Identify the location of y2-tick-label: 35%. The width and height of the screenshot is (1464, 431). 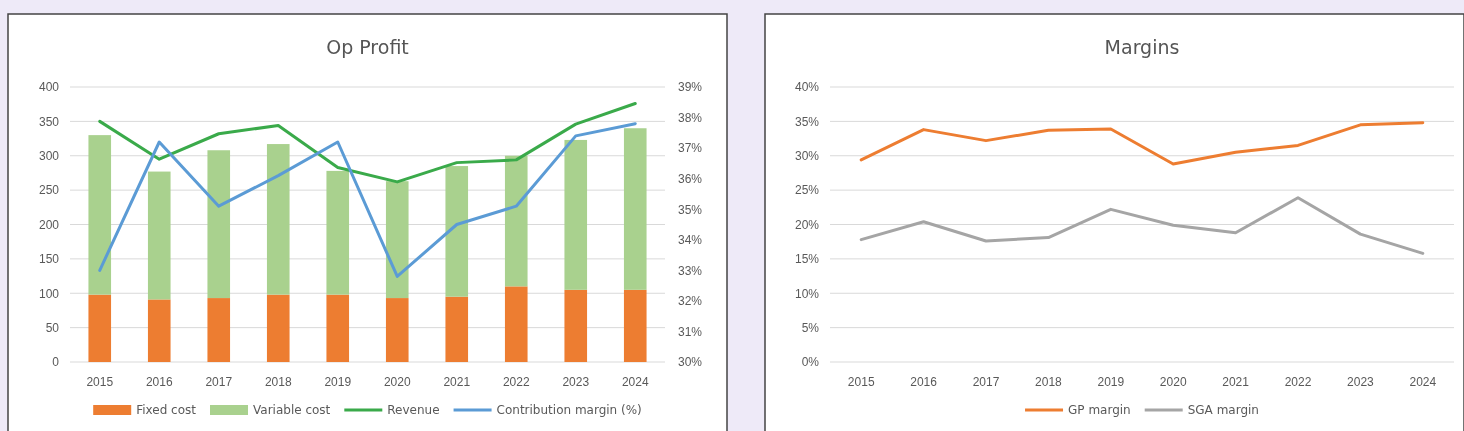
(690, 209).